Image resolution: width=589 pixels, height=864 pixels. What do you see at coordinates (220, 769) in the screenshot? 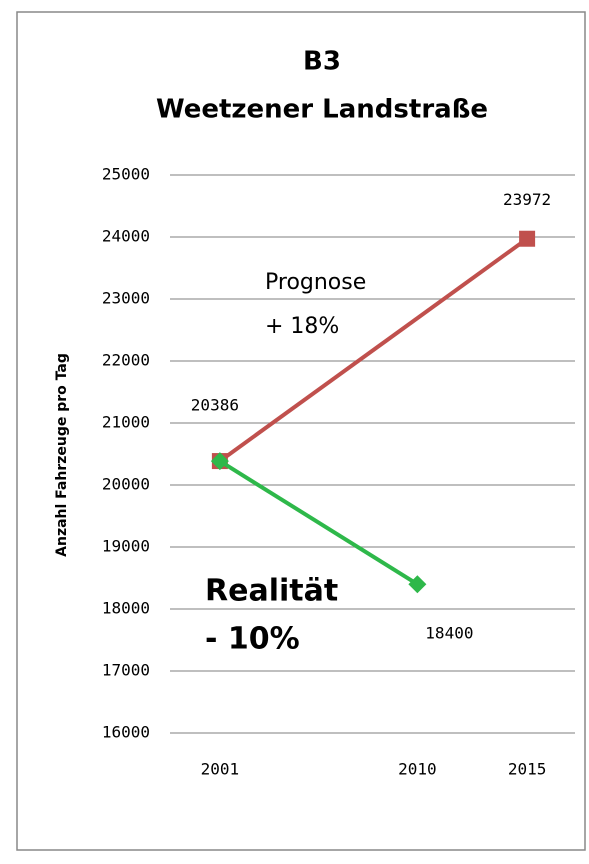
I see `x-tick-label: 2001` at bounding box center [220, 769].